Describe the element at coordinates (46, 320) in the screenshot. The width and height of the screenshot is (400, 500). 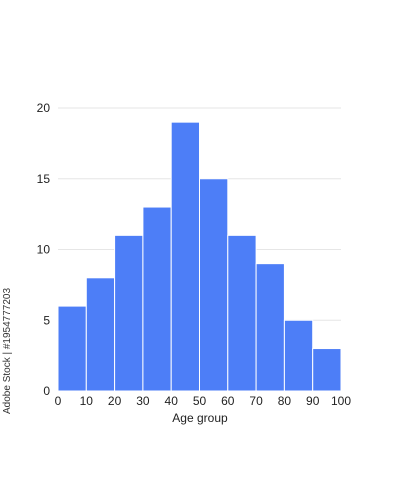
I see `y-tick-label: 5` at that location.